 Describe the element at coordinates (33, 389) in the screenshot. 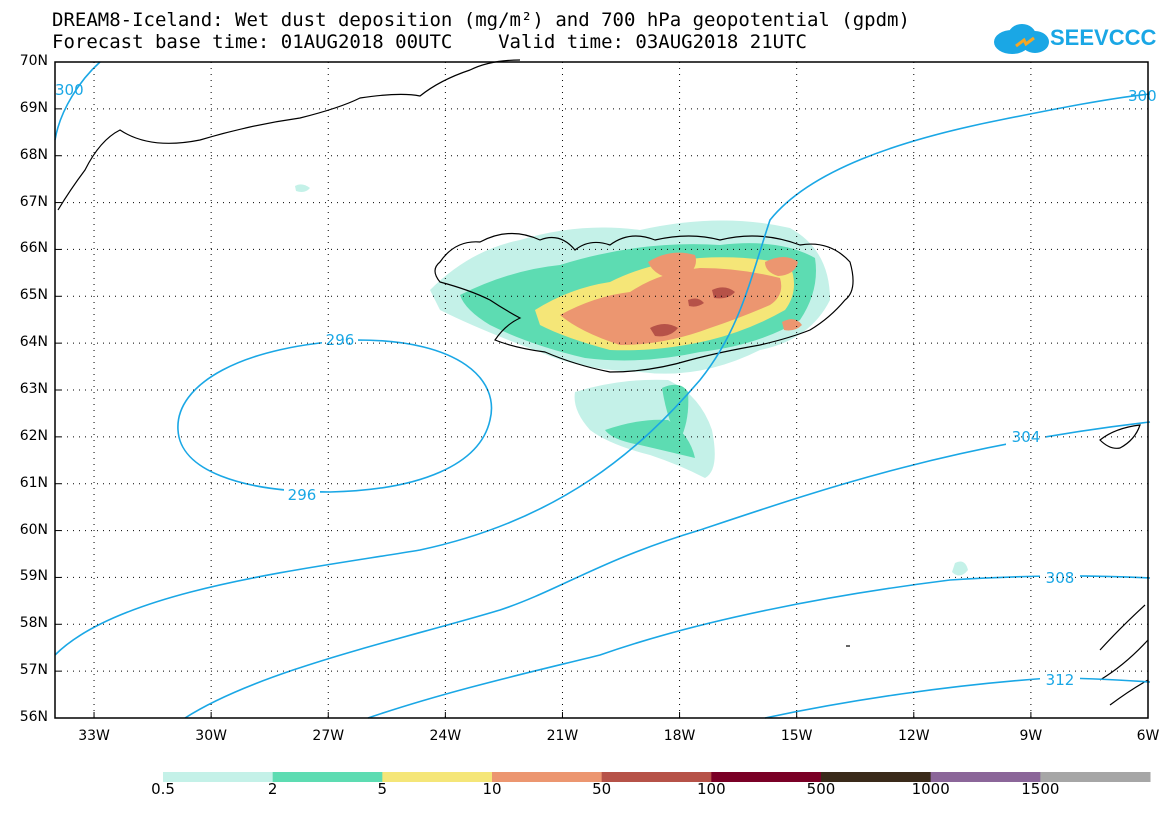

I see `lat-tick-label: 63N` at that location.